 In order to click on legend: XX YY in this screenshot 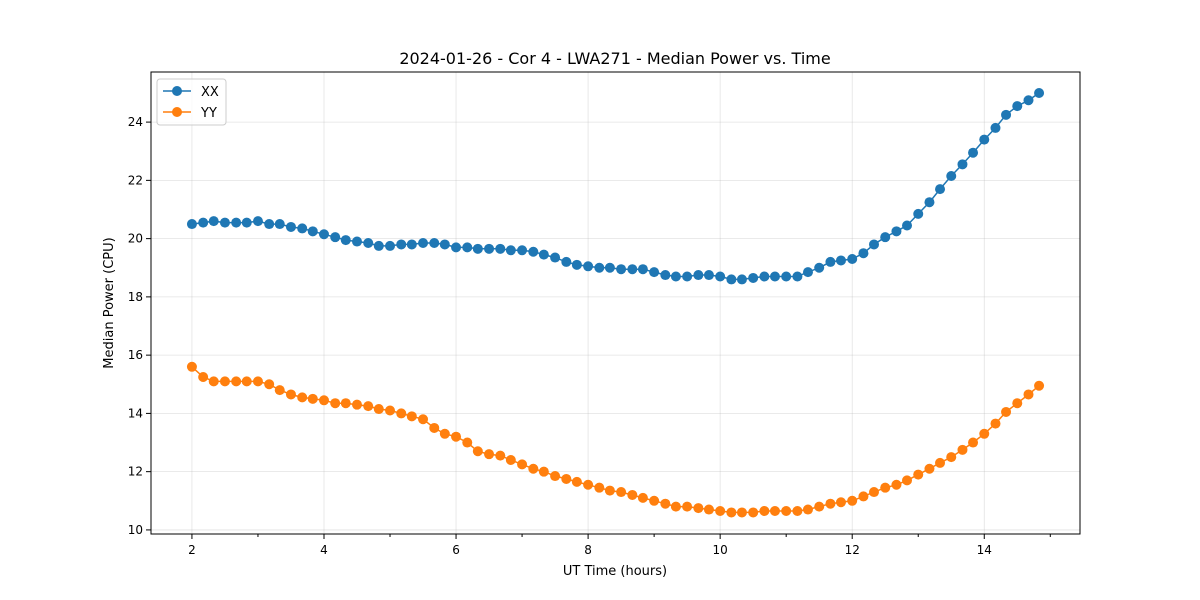, I will do `click(191, 102)`.